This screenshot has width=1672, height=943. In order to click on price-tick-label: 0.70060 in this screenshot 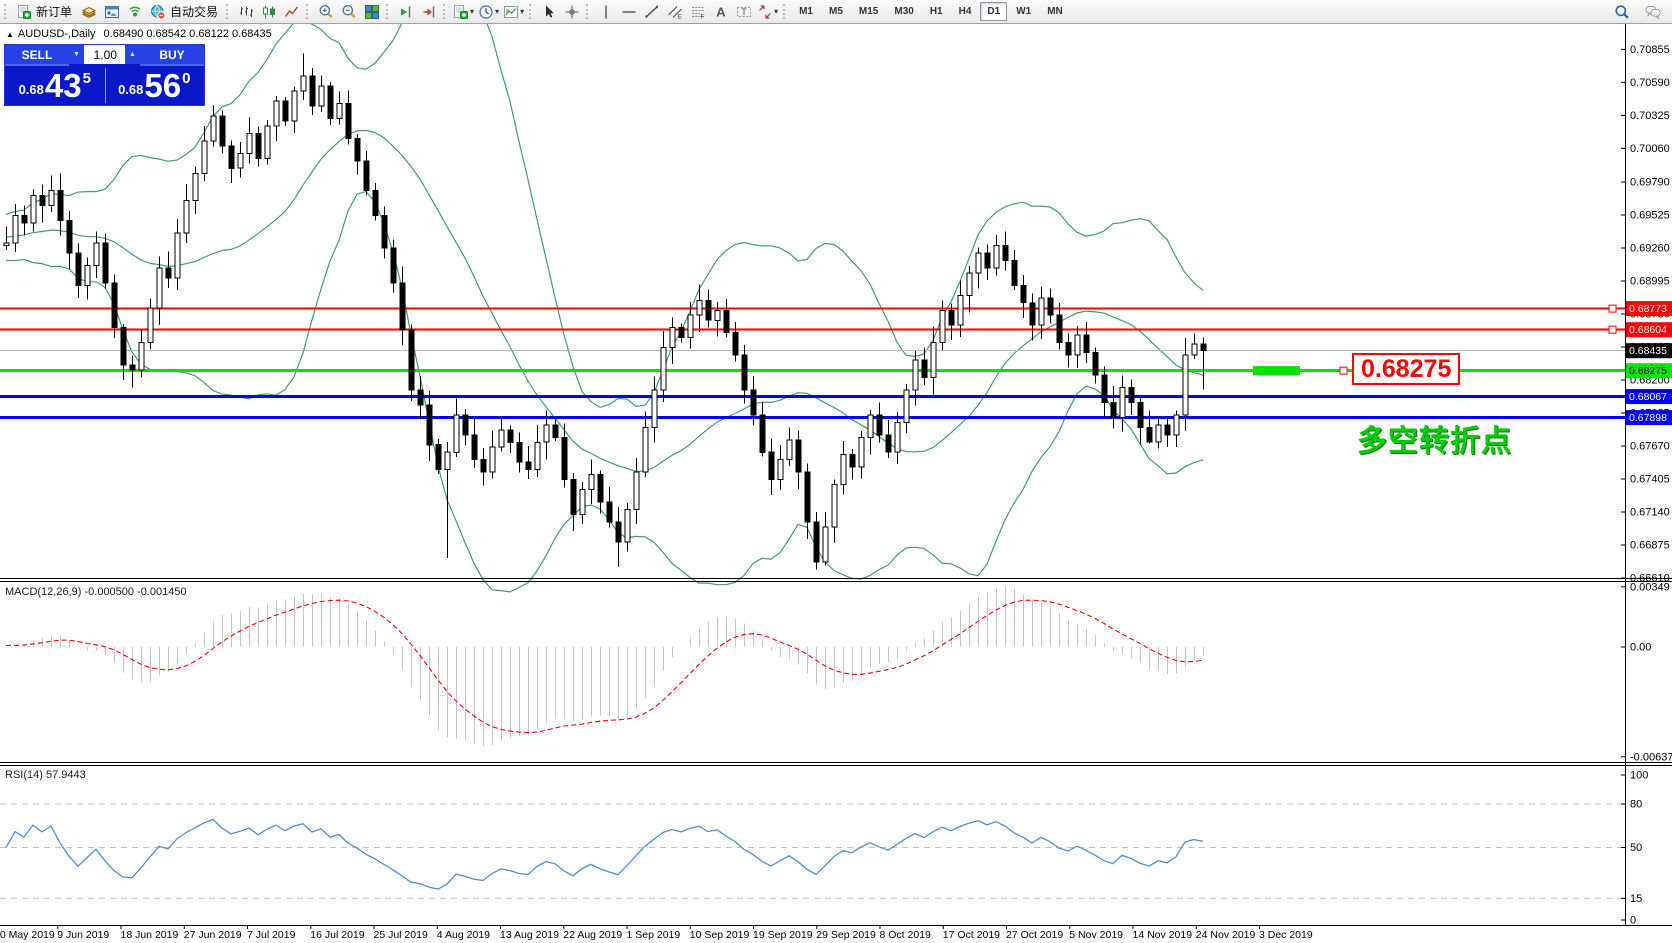, I will do `click(1650, 149)`.